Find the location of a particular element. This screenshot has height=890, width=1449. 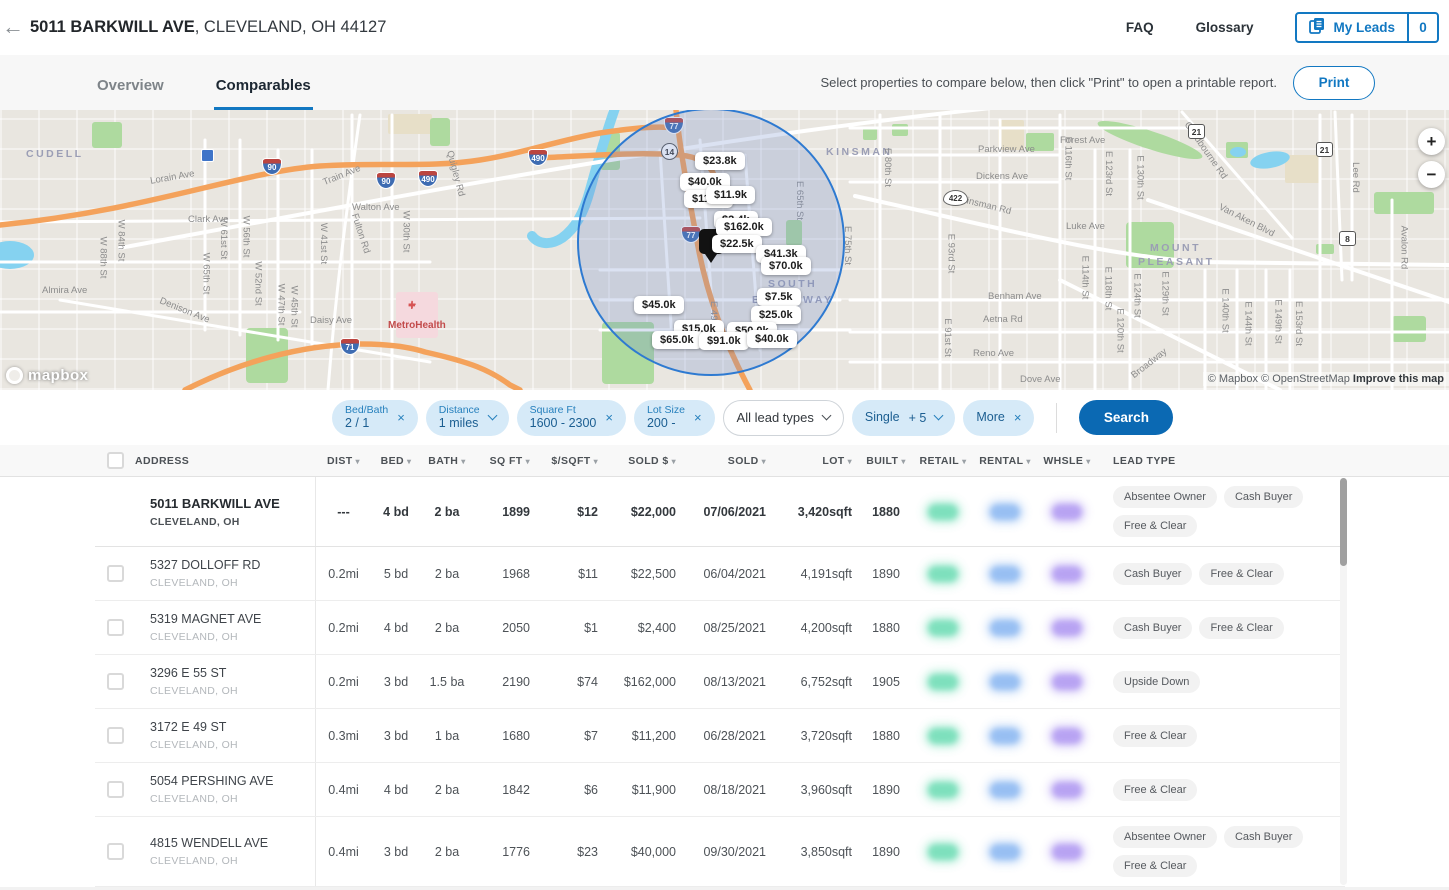

filter-pill: Square Ft 1600 - 2300 × is located at coordinates (571, 417).